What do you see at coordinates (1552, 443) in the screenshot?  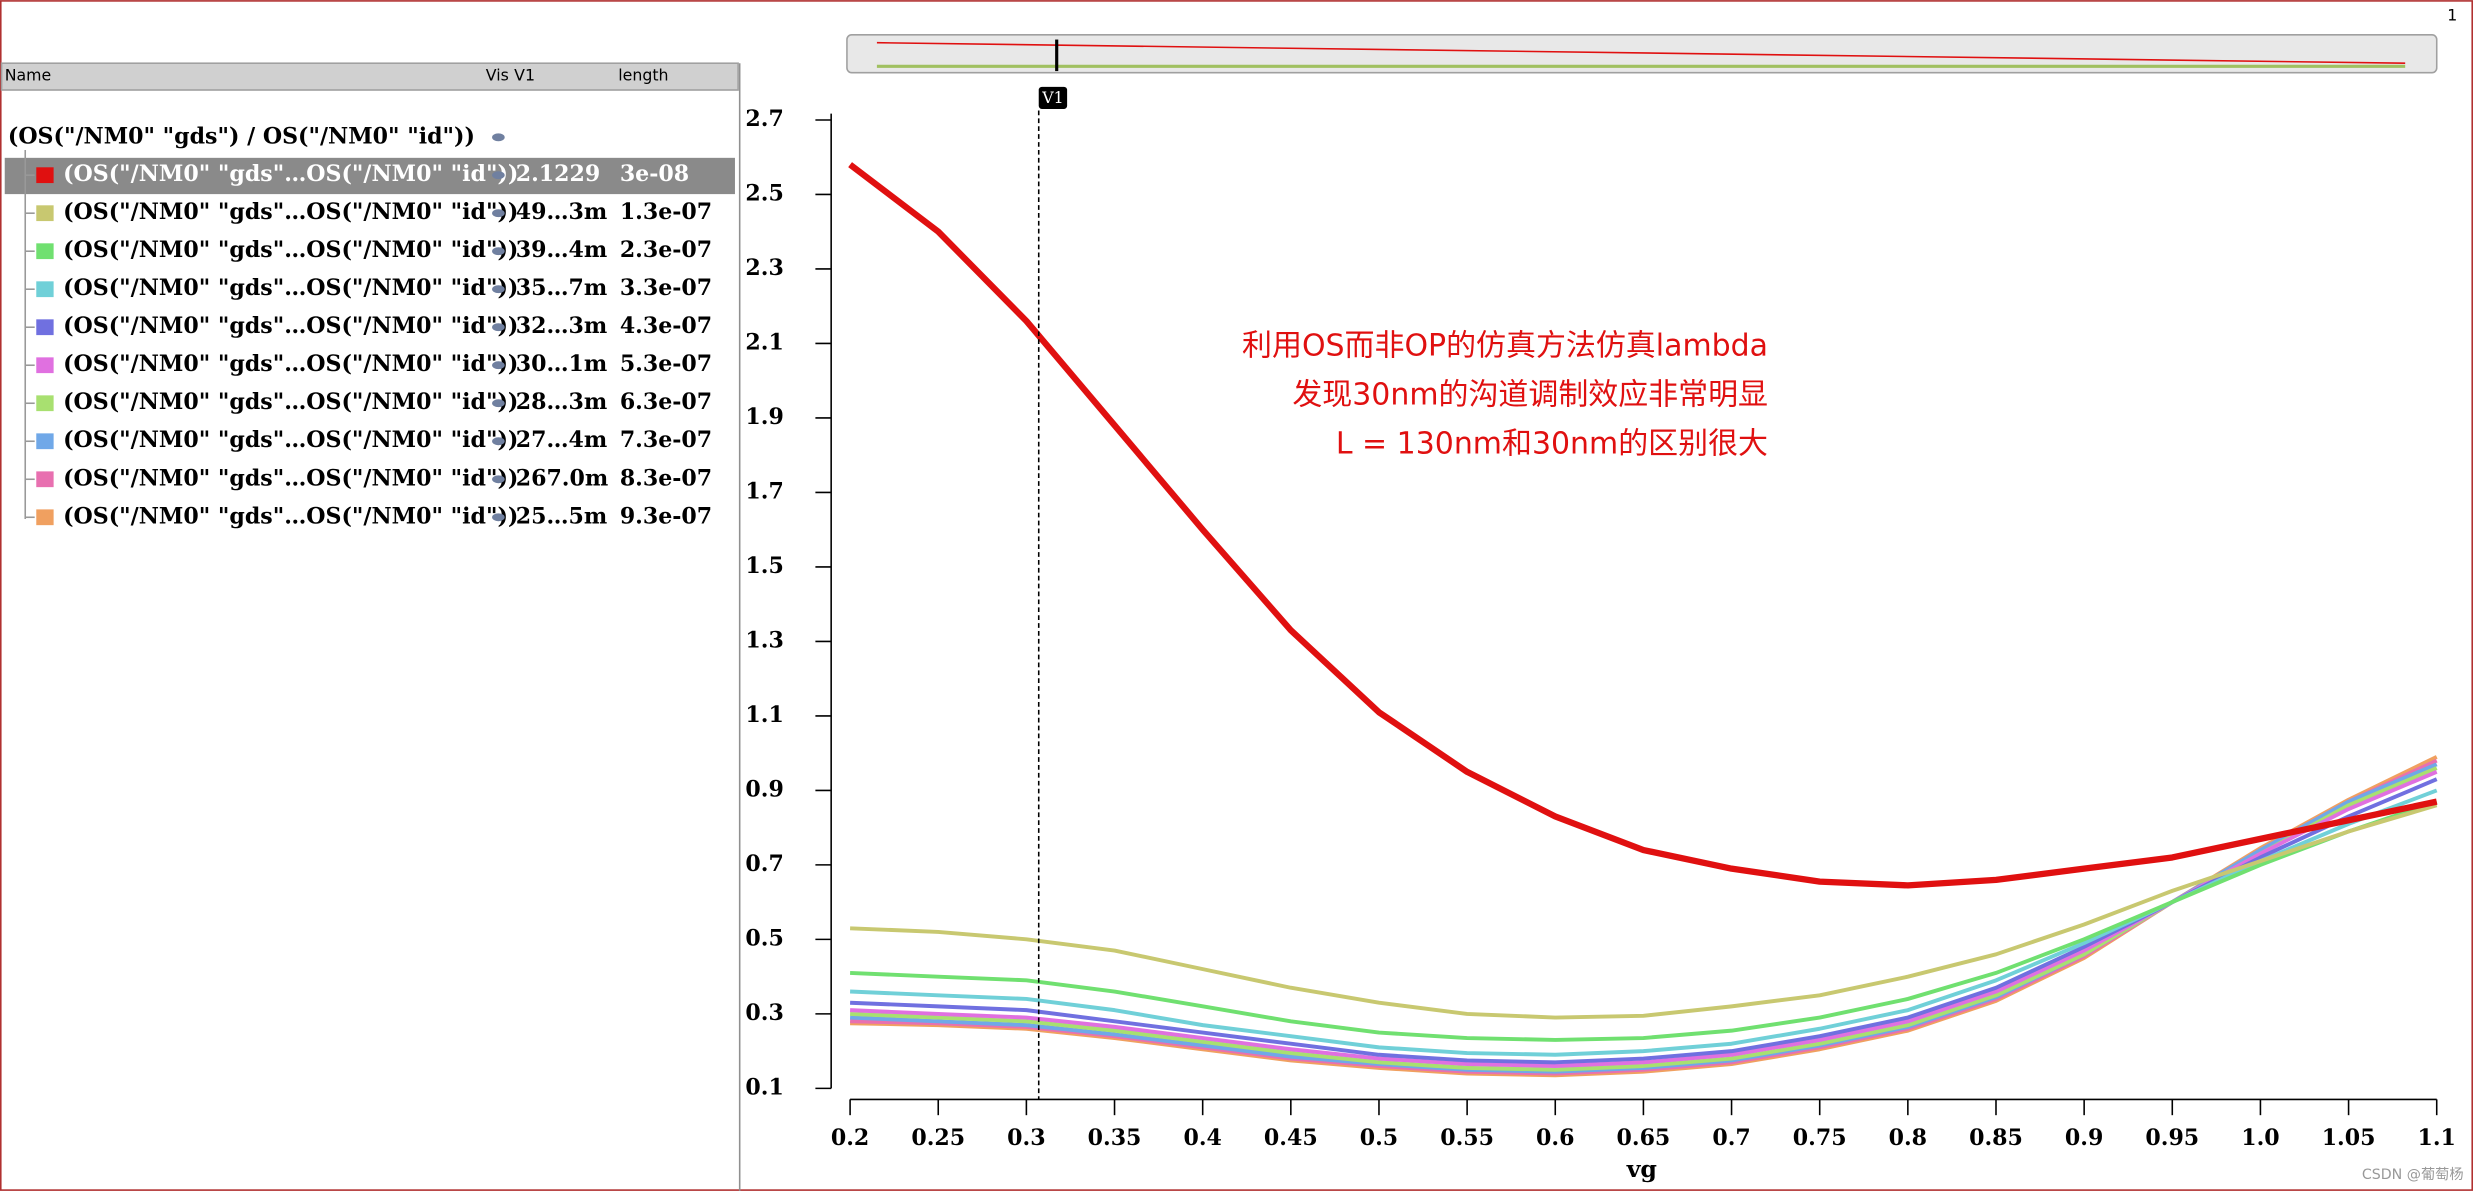 I see `annotation: L = 130nm和30nm的区别很大` at bounding box center [1552, 443].